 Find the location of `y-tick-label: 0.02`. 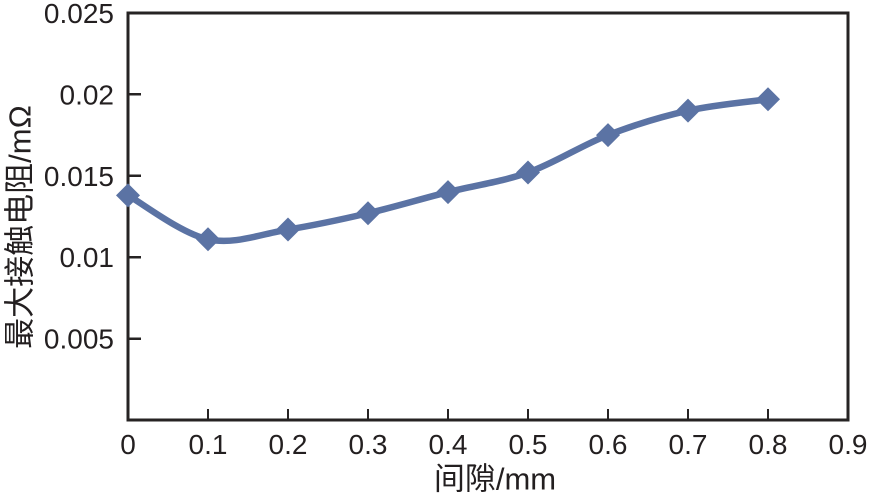

y-tick-label: 0.02 is located at coordinates (87, 94).